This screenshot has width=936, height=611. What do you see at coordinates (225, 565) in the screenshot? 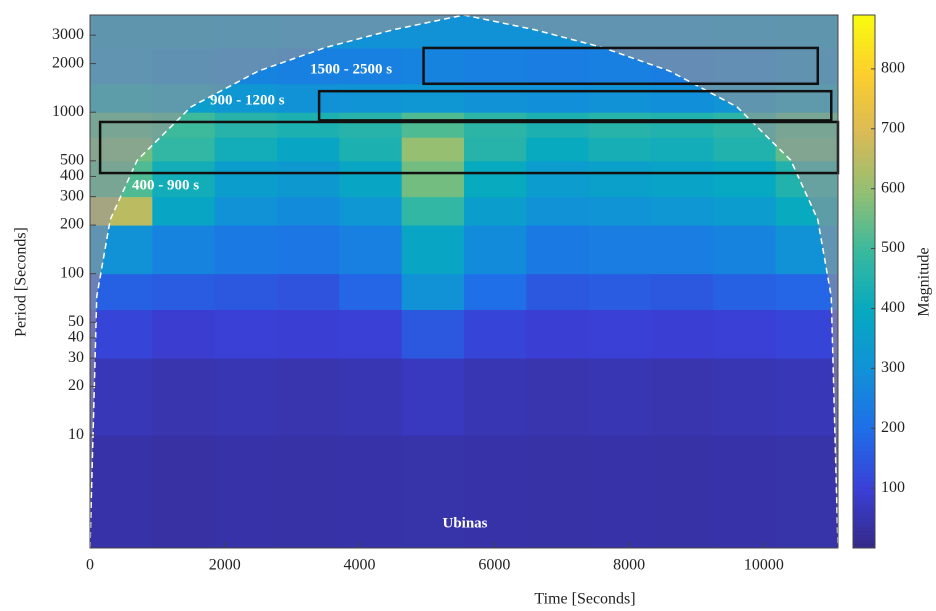
I see `x-tick-label: 2000` at bounding box center [225, 565].